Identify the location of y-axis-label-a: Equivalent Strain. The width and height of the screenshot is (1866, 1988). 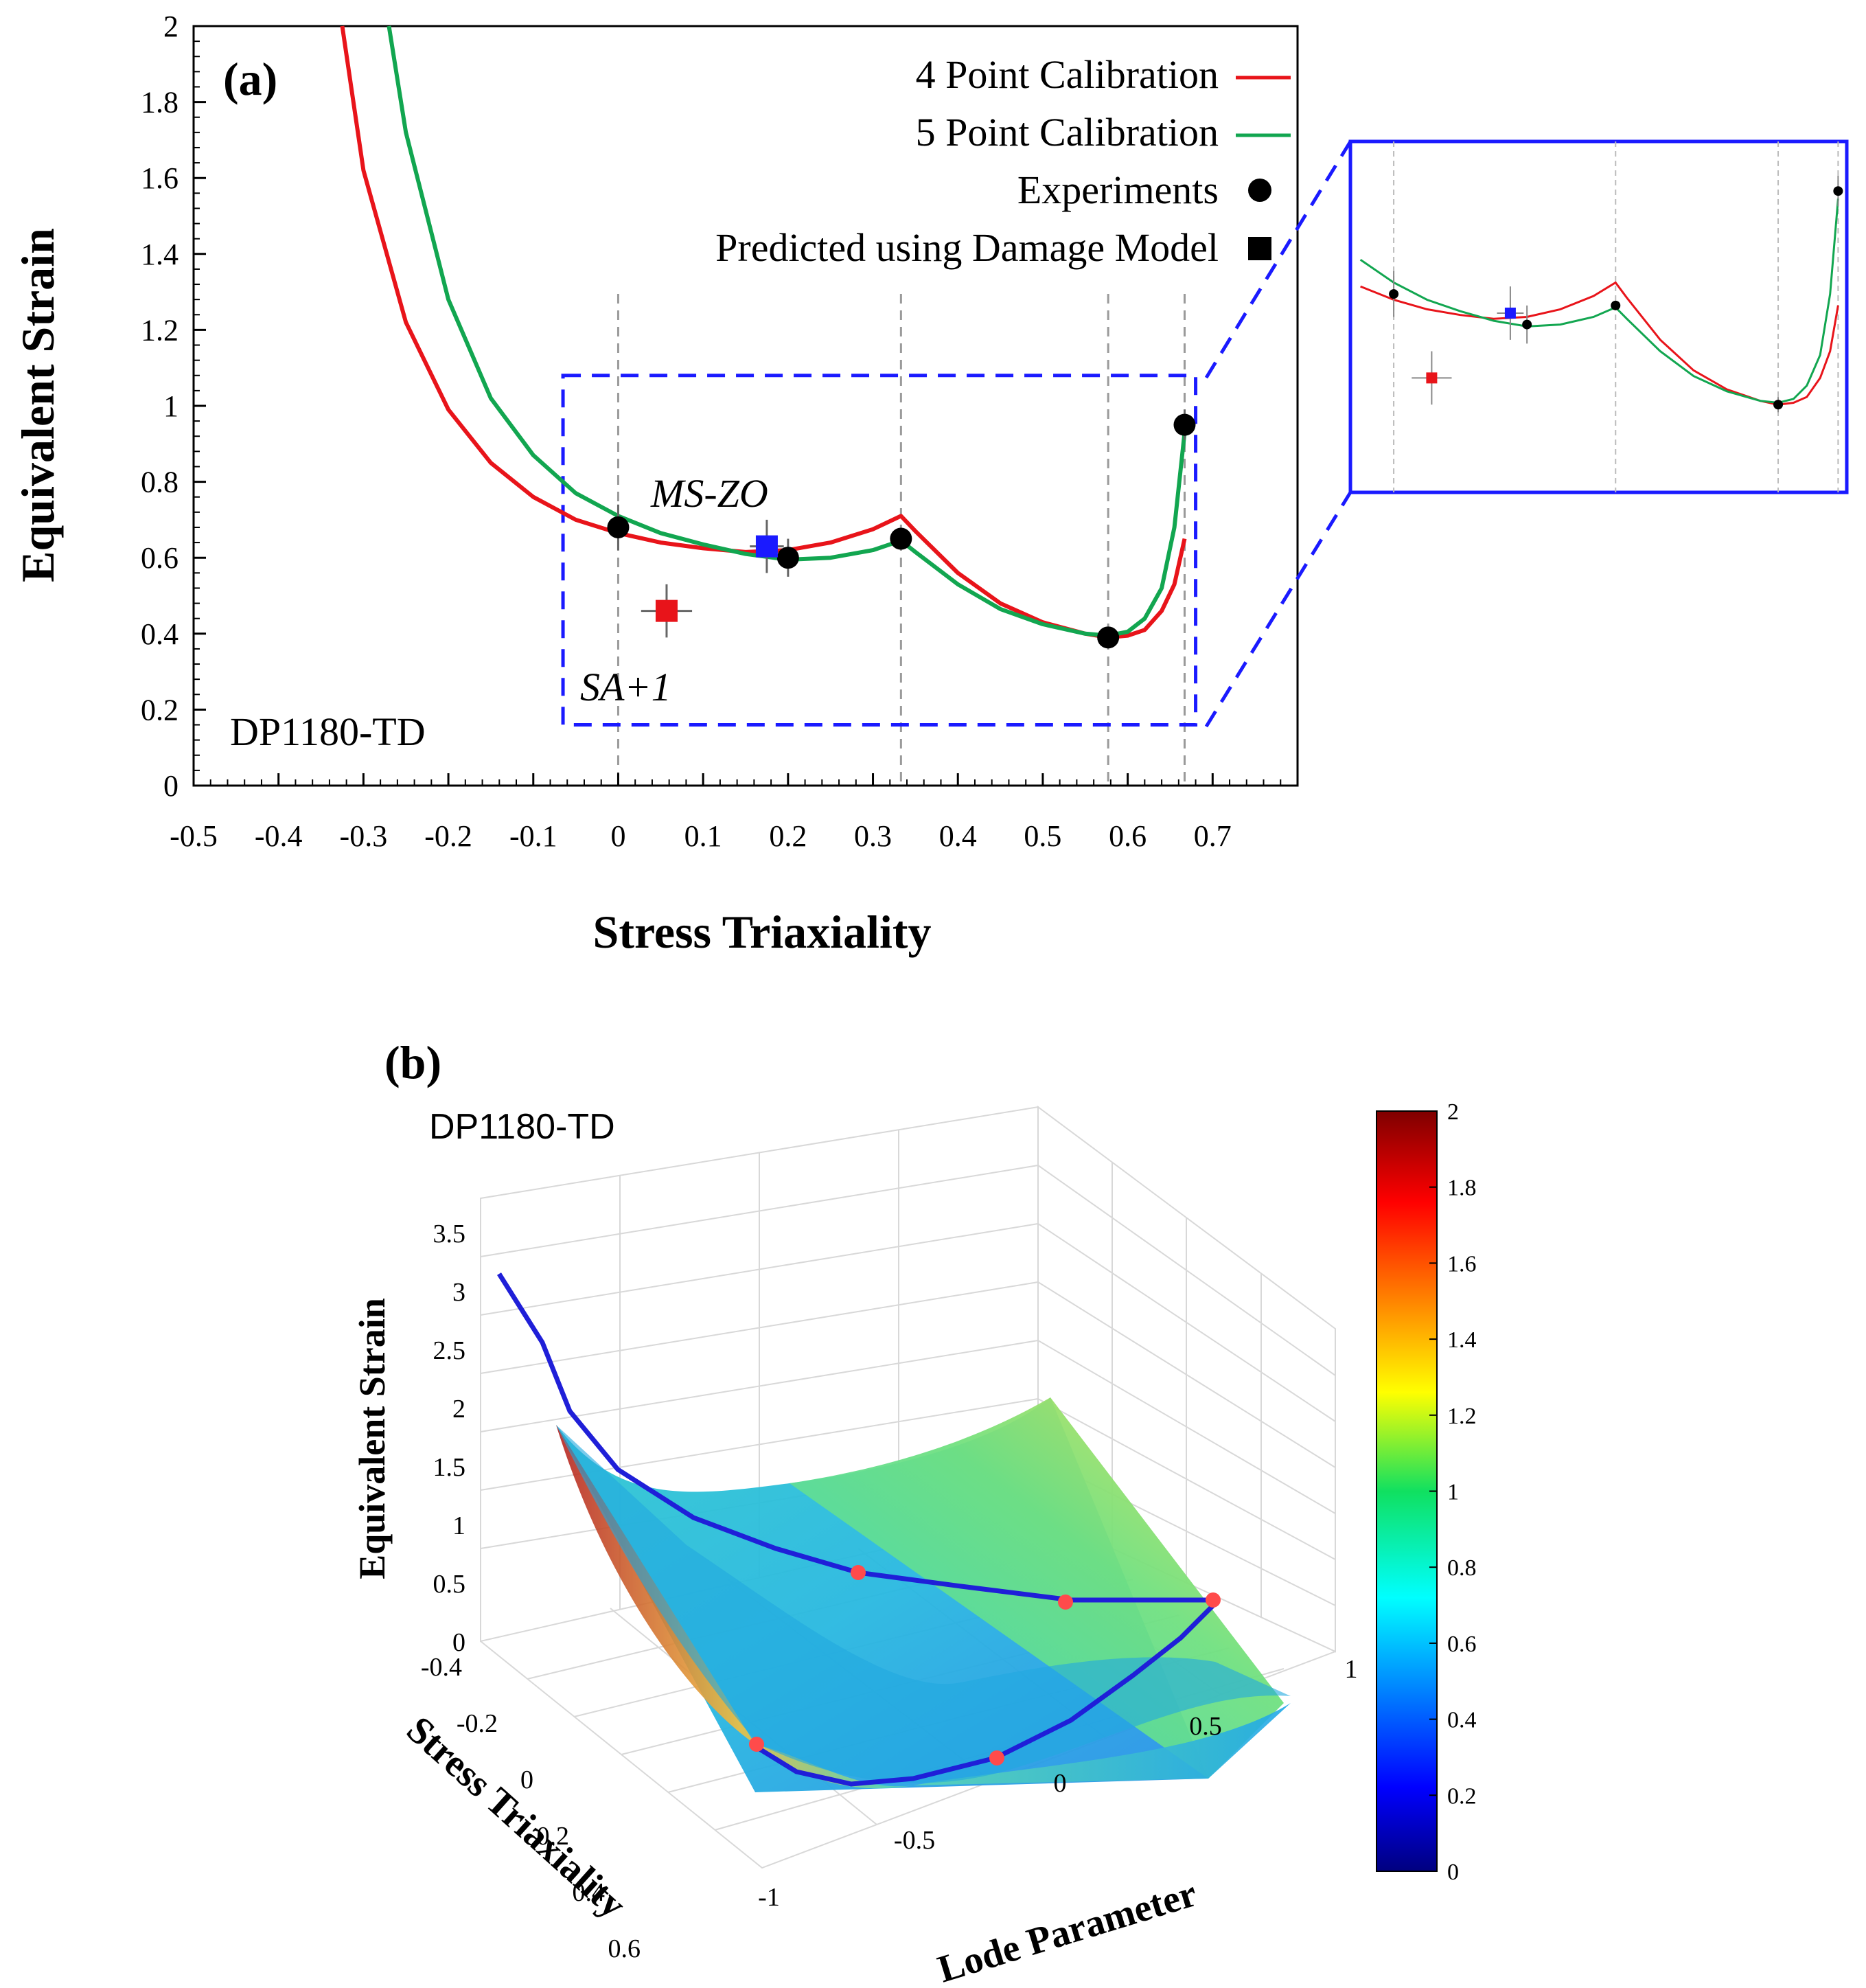
(38, 405).